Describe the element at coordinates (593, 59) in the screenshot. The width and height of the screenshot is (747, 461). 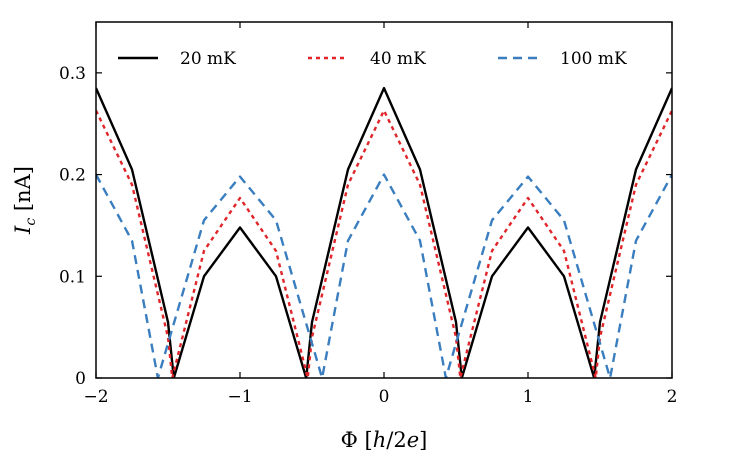
I see `legend-label: 100 mK` at that location.